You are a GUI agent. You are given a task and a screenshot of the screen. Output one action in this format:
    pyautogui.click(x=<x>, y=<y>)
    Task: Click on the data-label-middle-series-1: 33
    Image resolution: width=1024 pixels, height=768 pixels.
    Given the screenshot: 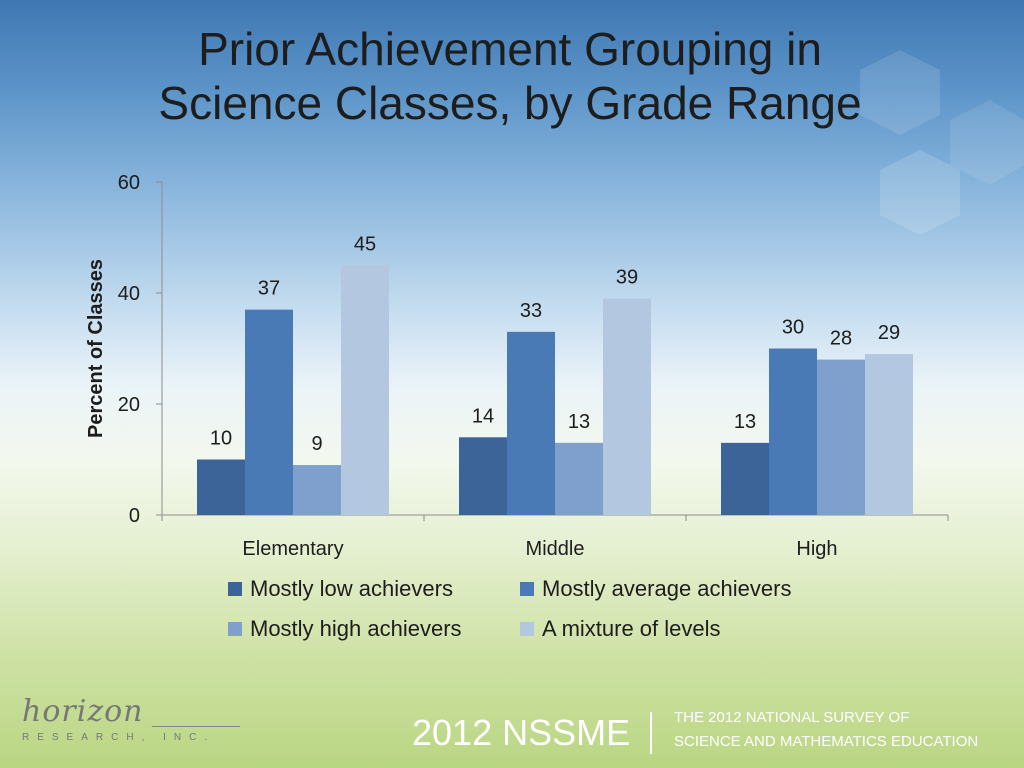 What is the action you would take?
    pyautogui.click(x=531, y=311)
    